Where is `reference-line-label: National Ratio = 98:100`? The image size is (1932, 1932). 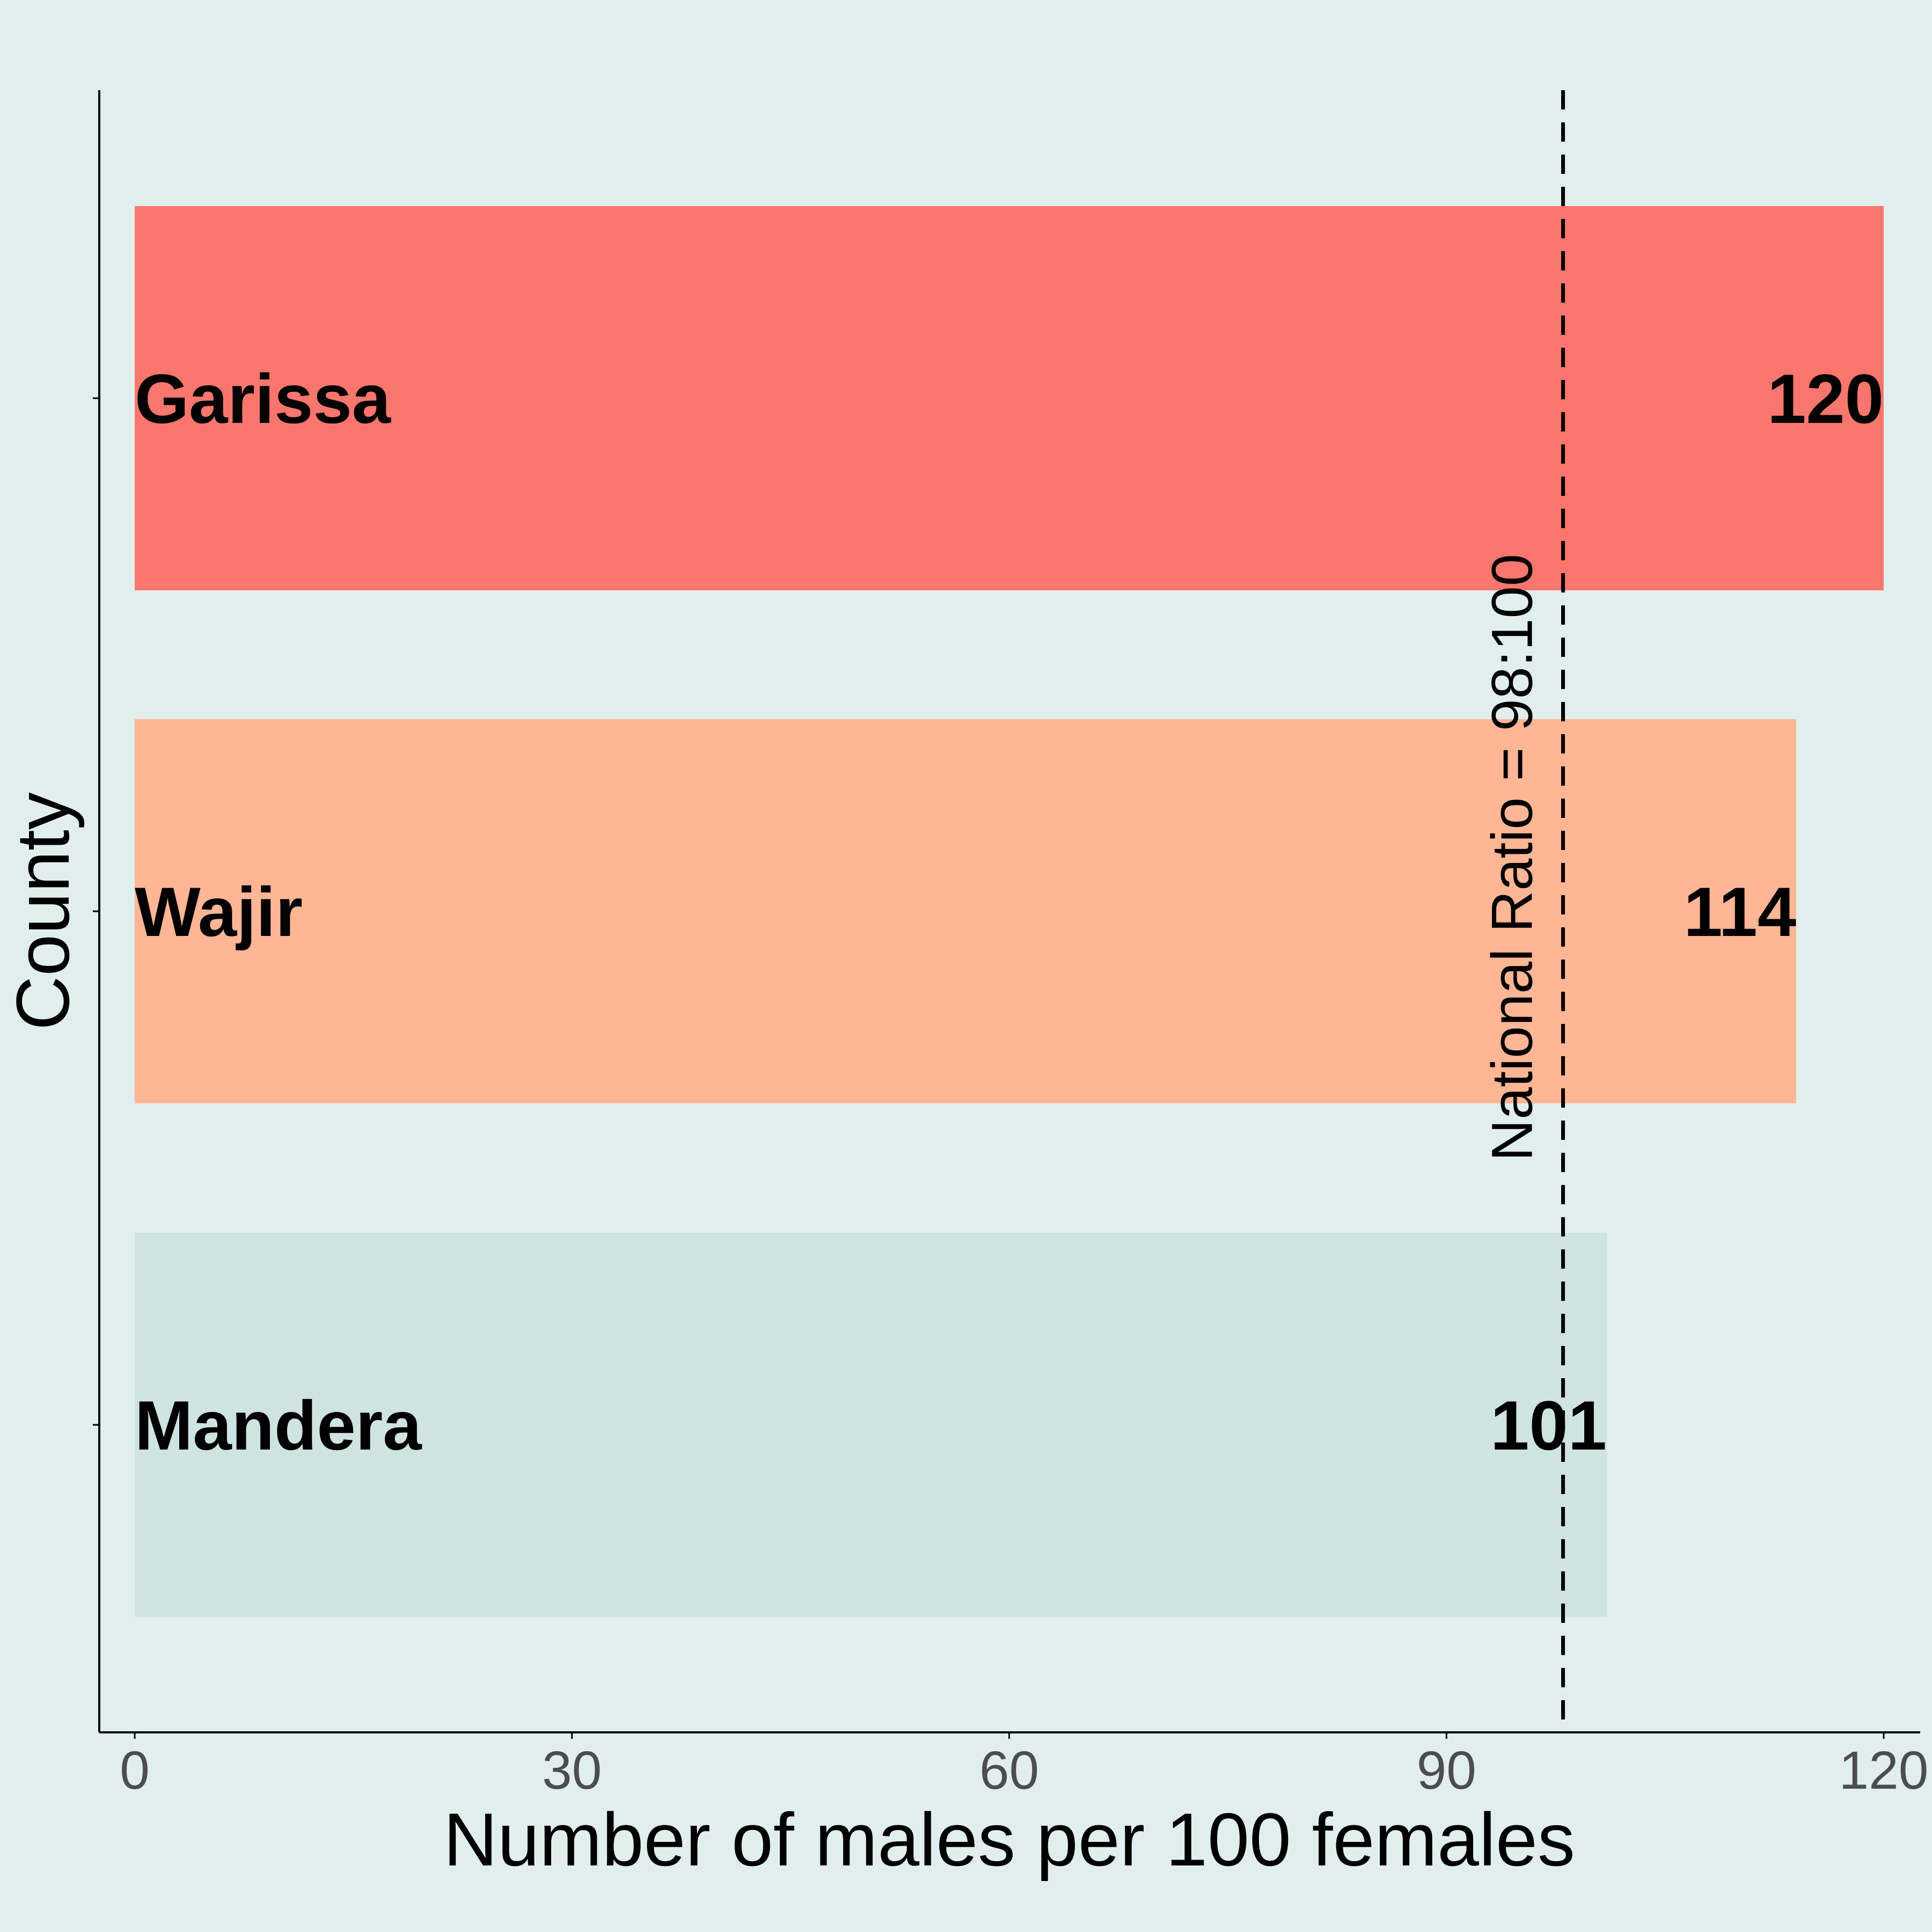 reference-line-label: National Ratio = 98:100 is located at coordinates (1512, 857).